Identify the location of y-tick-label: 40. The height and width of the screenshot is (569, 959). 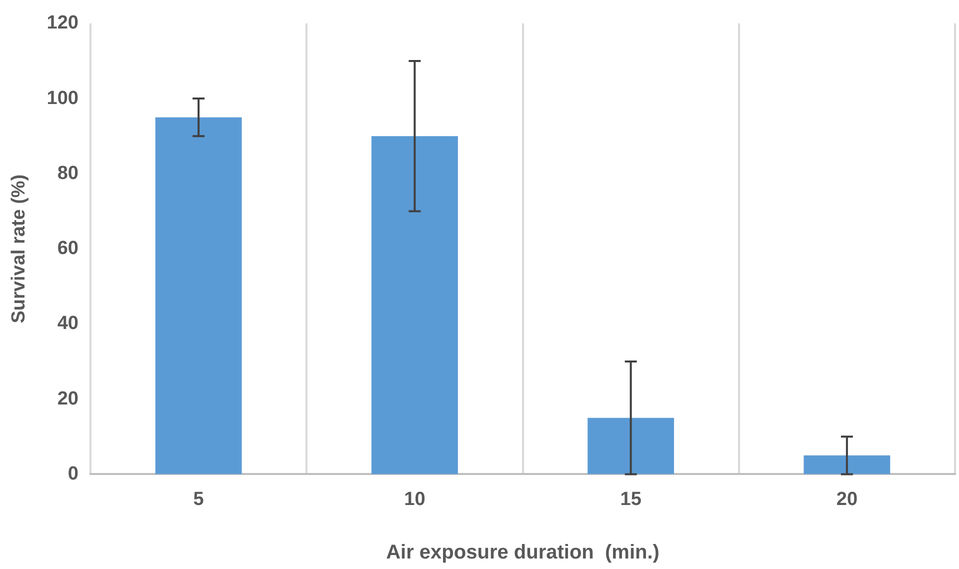
(67, 323).